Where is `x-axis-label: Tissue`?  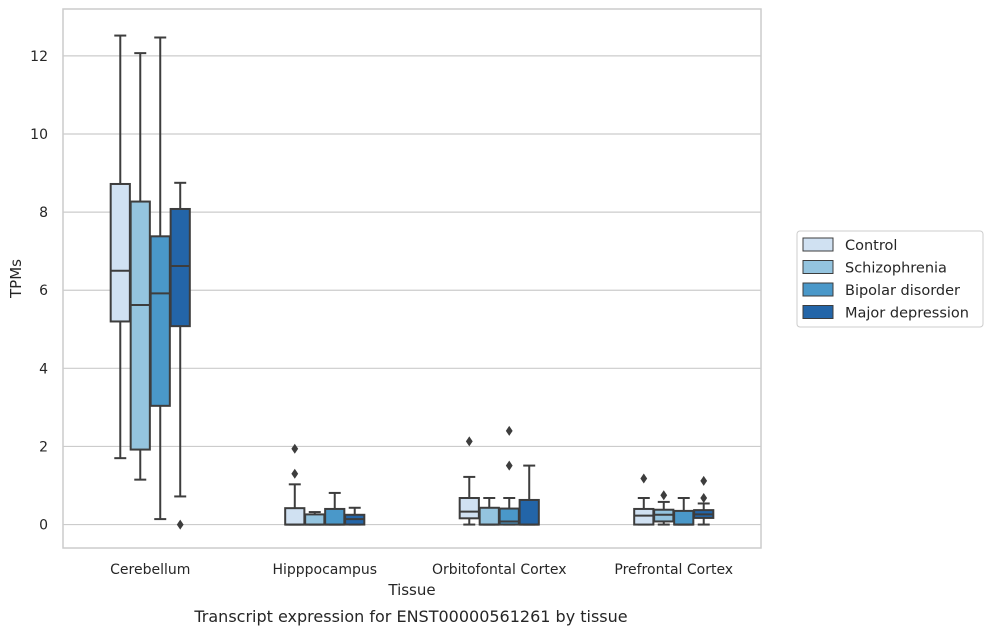
x-axis-label: Tissue is located at coordinates (411, 590).